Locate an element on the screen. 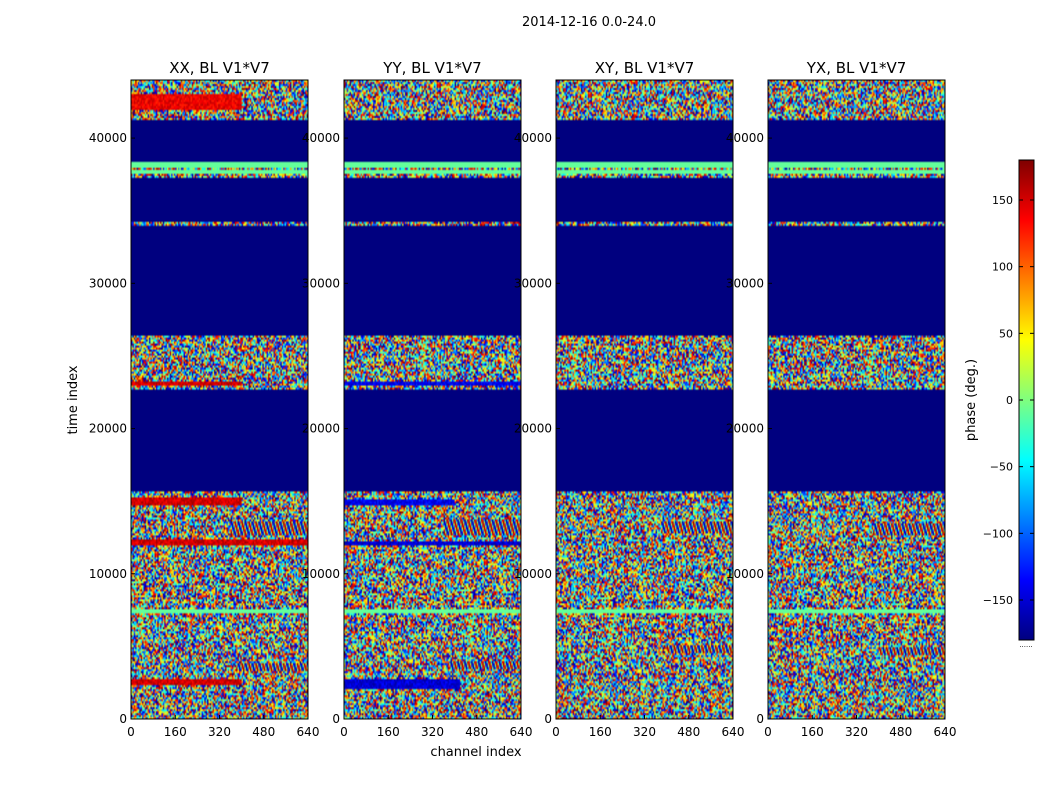 The height and width of the screenshot is (800, 1050). colorbar: −150 −100 −50 0 50 100 150 is located at coordinates (1009, 400).